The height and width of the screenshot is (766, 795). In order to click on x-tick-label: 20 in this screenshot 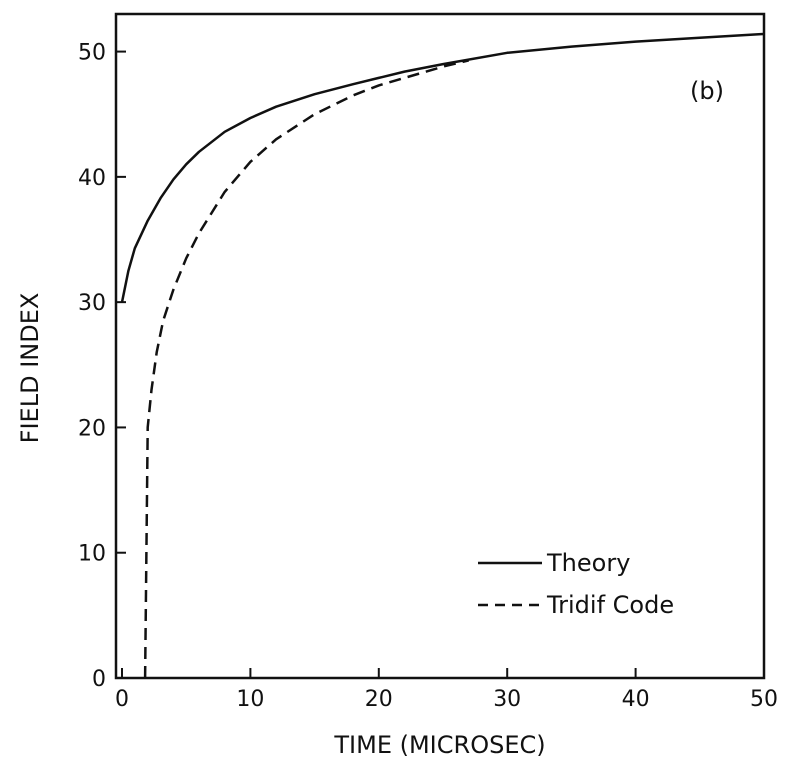, I will do `click(379, 699)`.